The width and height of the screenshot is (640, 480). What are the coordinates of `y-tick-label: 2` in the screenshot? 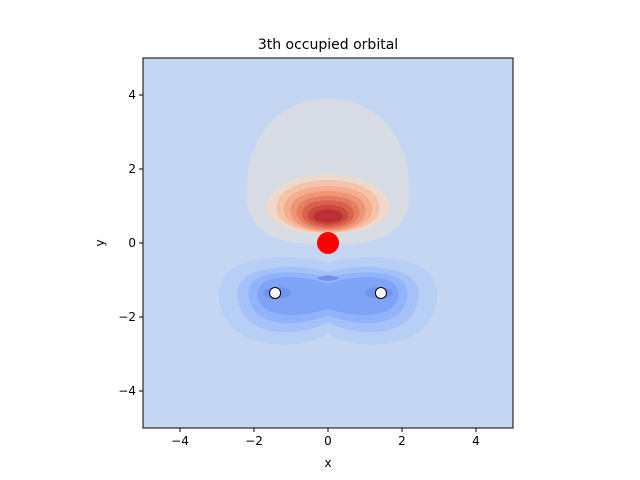 It's located at (132, 169).